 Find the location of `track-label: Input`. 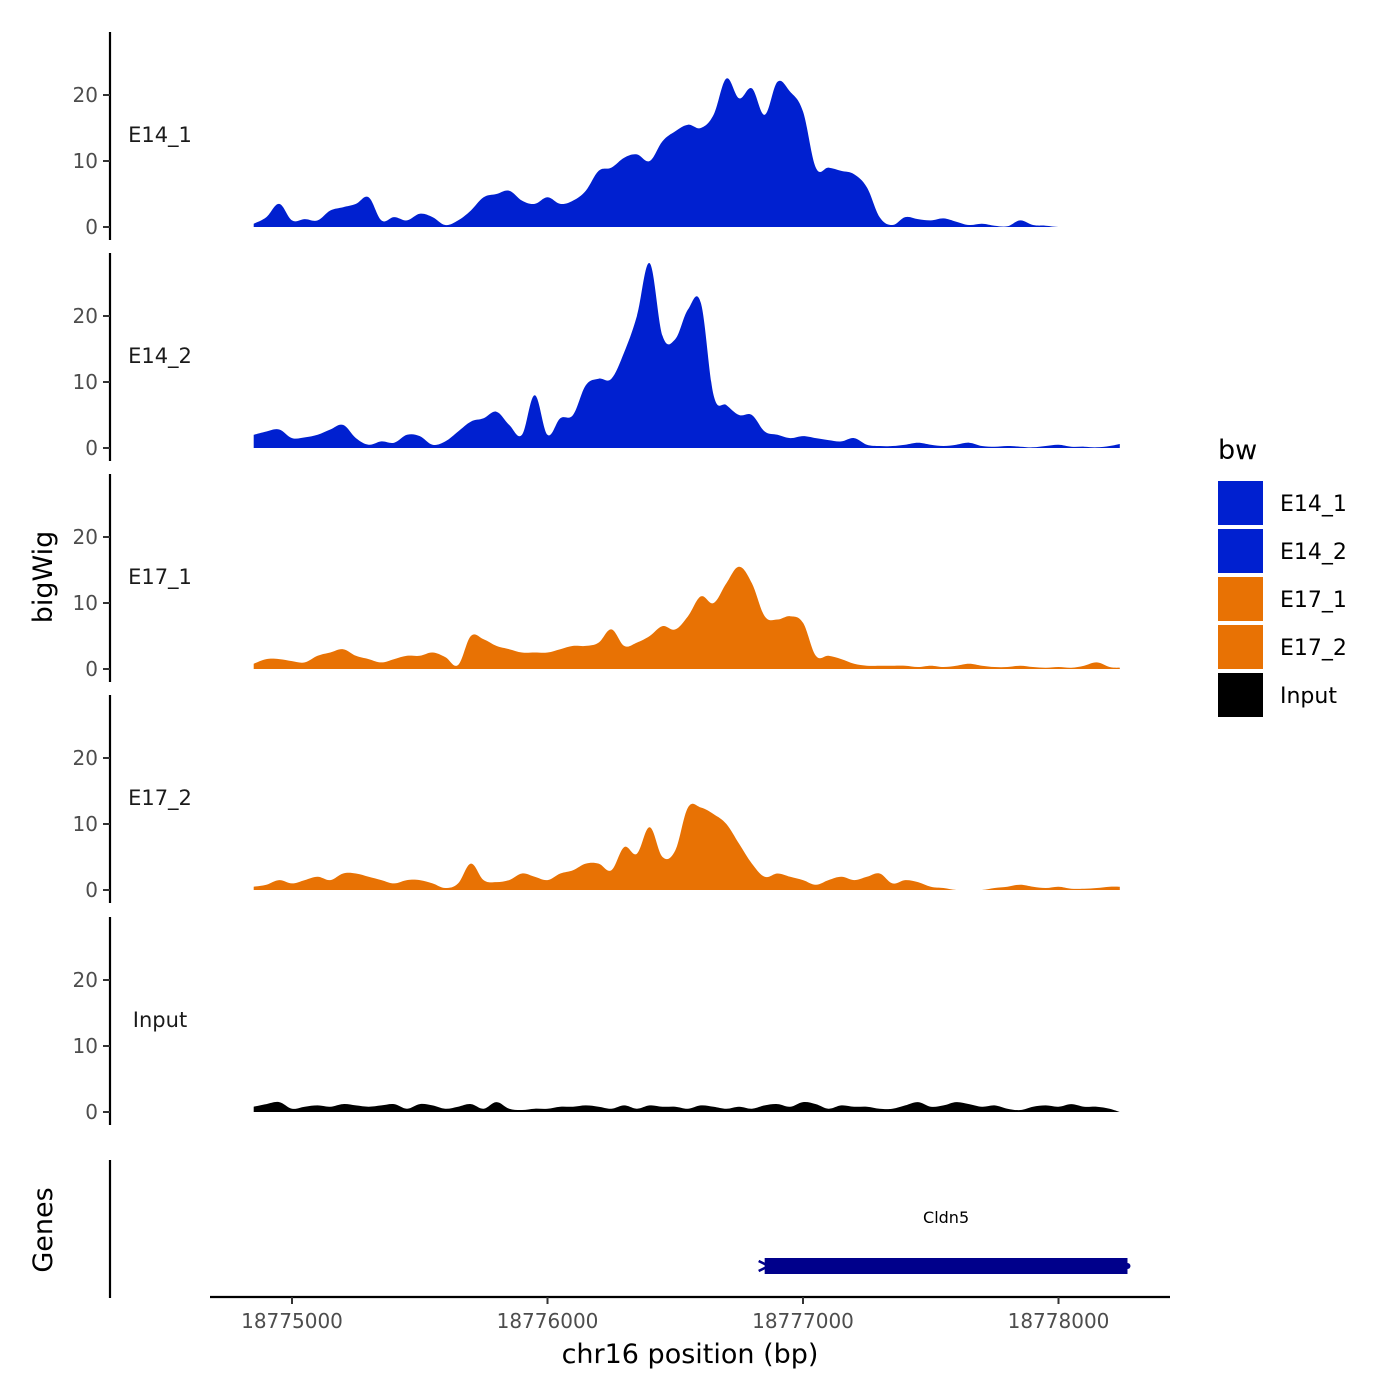

track-label: Input is located at coordinates (160, 1020).